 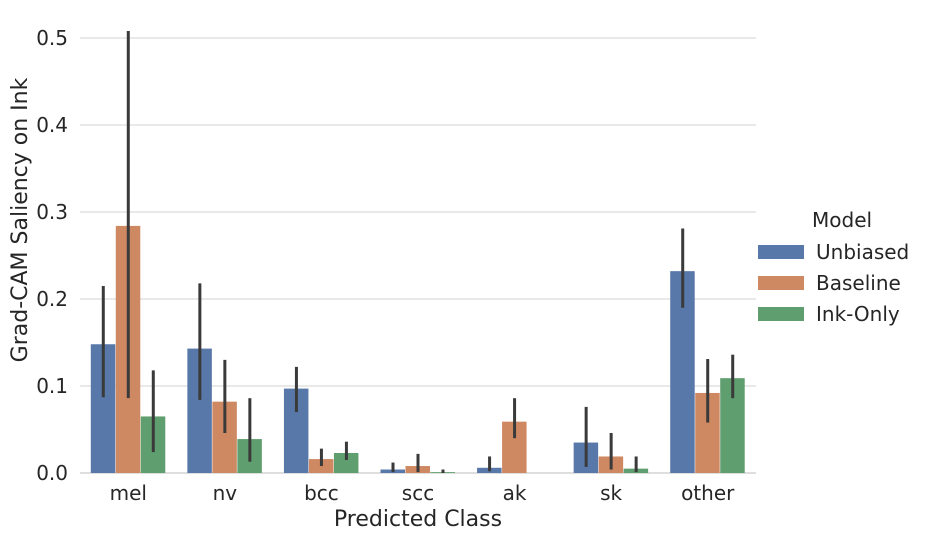 What do you see at coordinates (52, 125) in the screenshot?
I see `y-tick-label: 0.4` at bounding box center [52, 125].